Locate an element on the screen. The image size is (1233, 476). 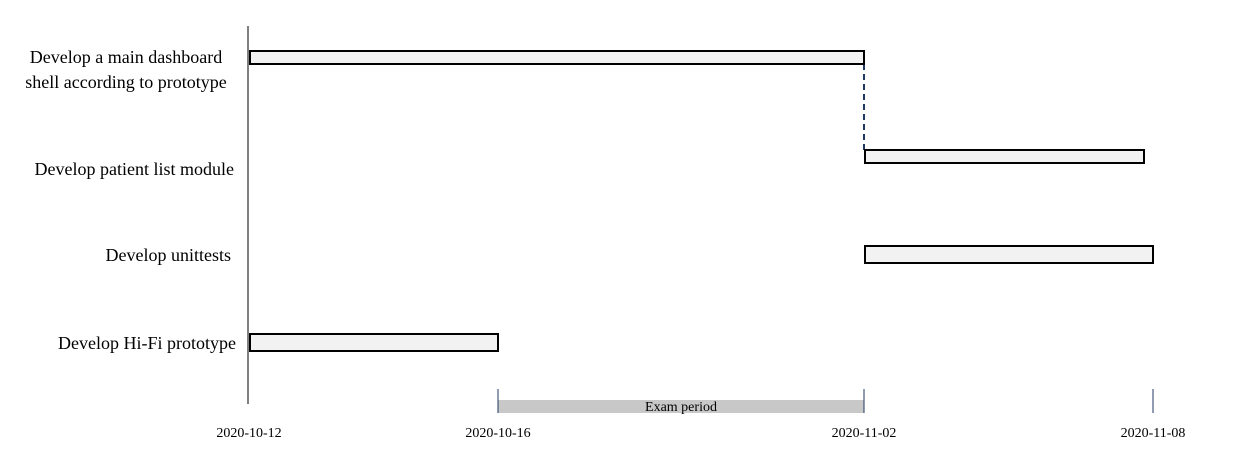
x-tick-label: 2020-10-16 is located at coordinates (497, 433).